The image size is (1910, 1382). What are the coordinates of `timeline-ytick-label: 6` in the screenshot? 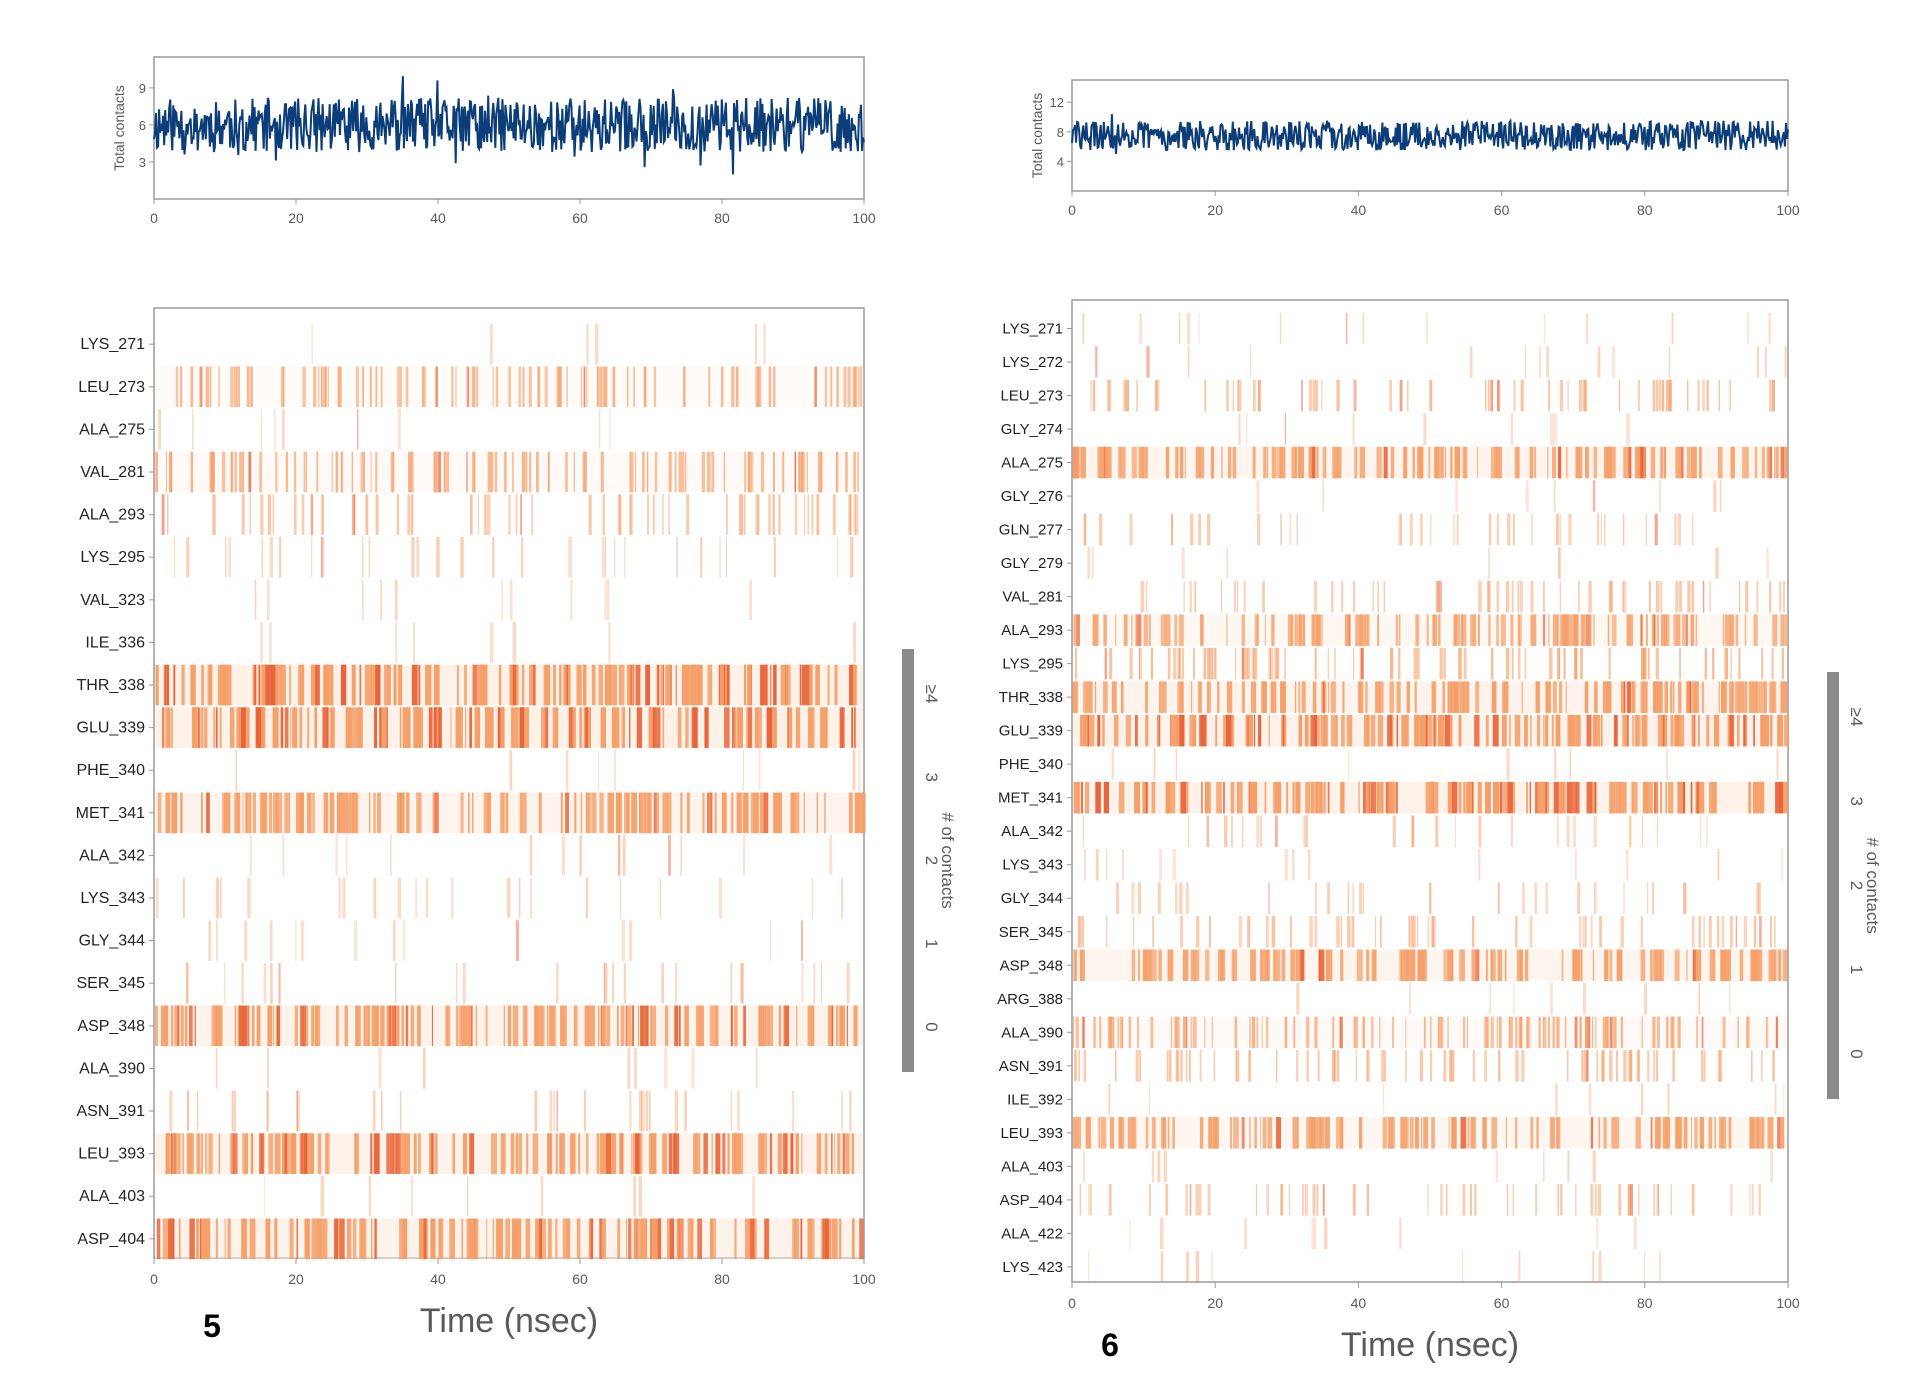 It's located at (142, 125).